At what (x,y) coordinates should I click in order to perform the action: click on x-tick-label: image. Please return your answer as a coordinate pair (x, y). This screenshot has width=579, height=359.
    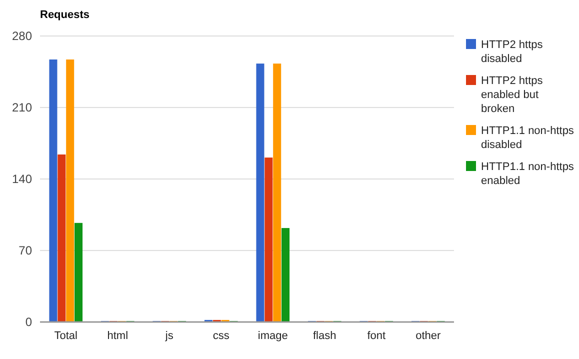
    Looking at the image, I should click on (273, 336).